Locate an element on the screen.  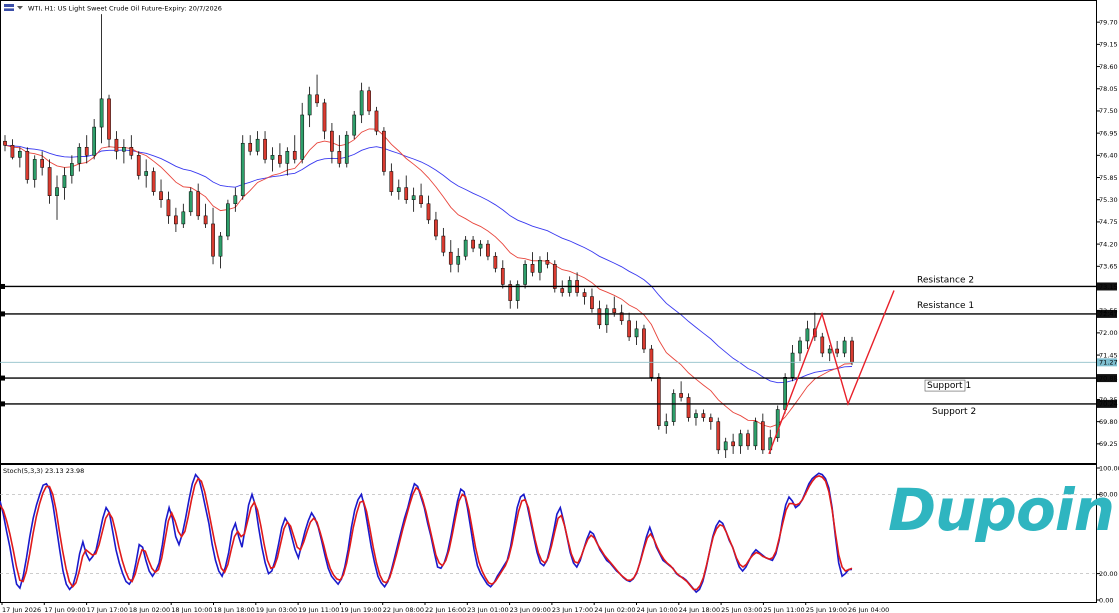
y-tick-label: 73.65 is located at coordinates (1108, 267).